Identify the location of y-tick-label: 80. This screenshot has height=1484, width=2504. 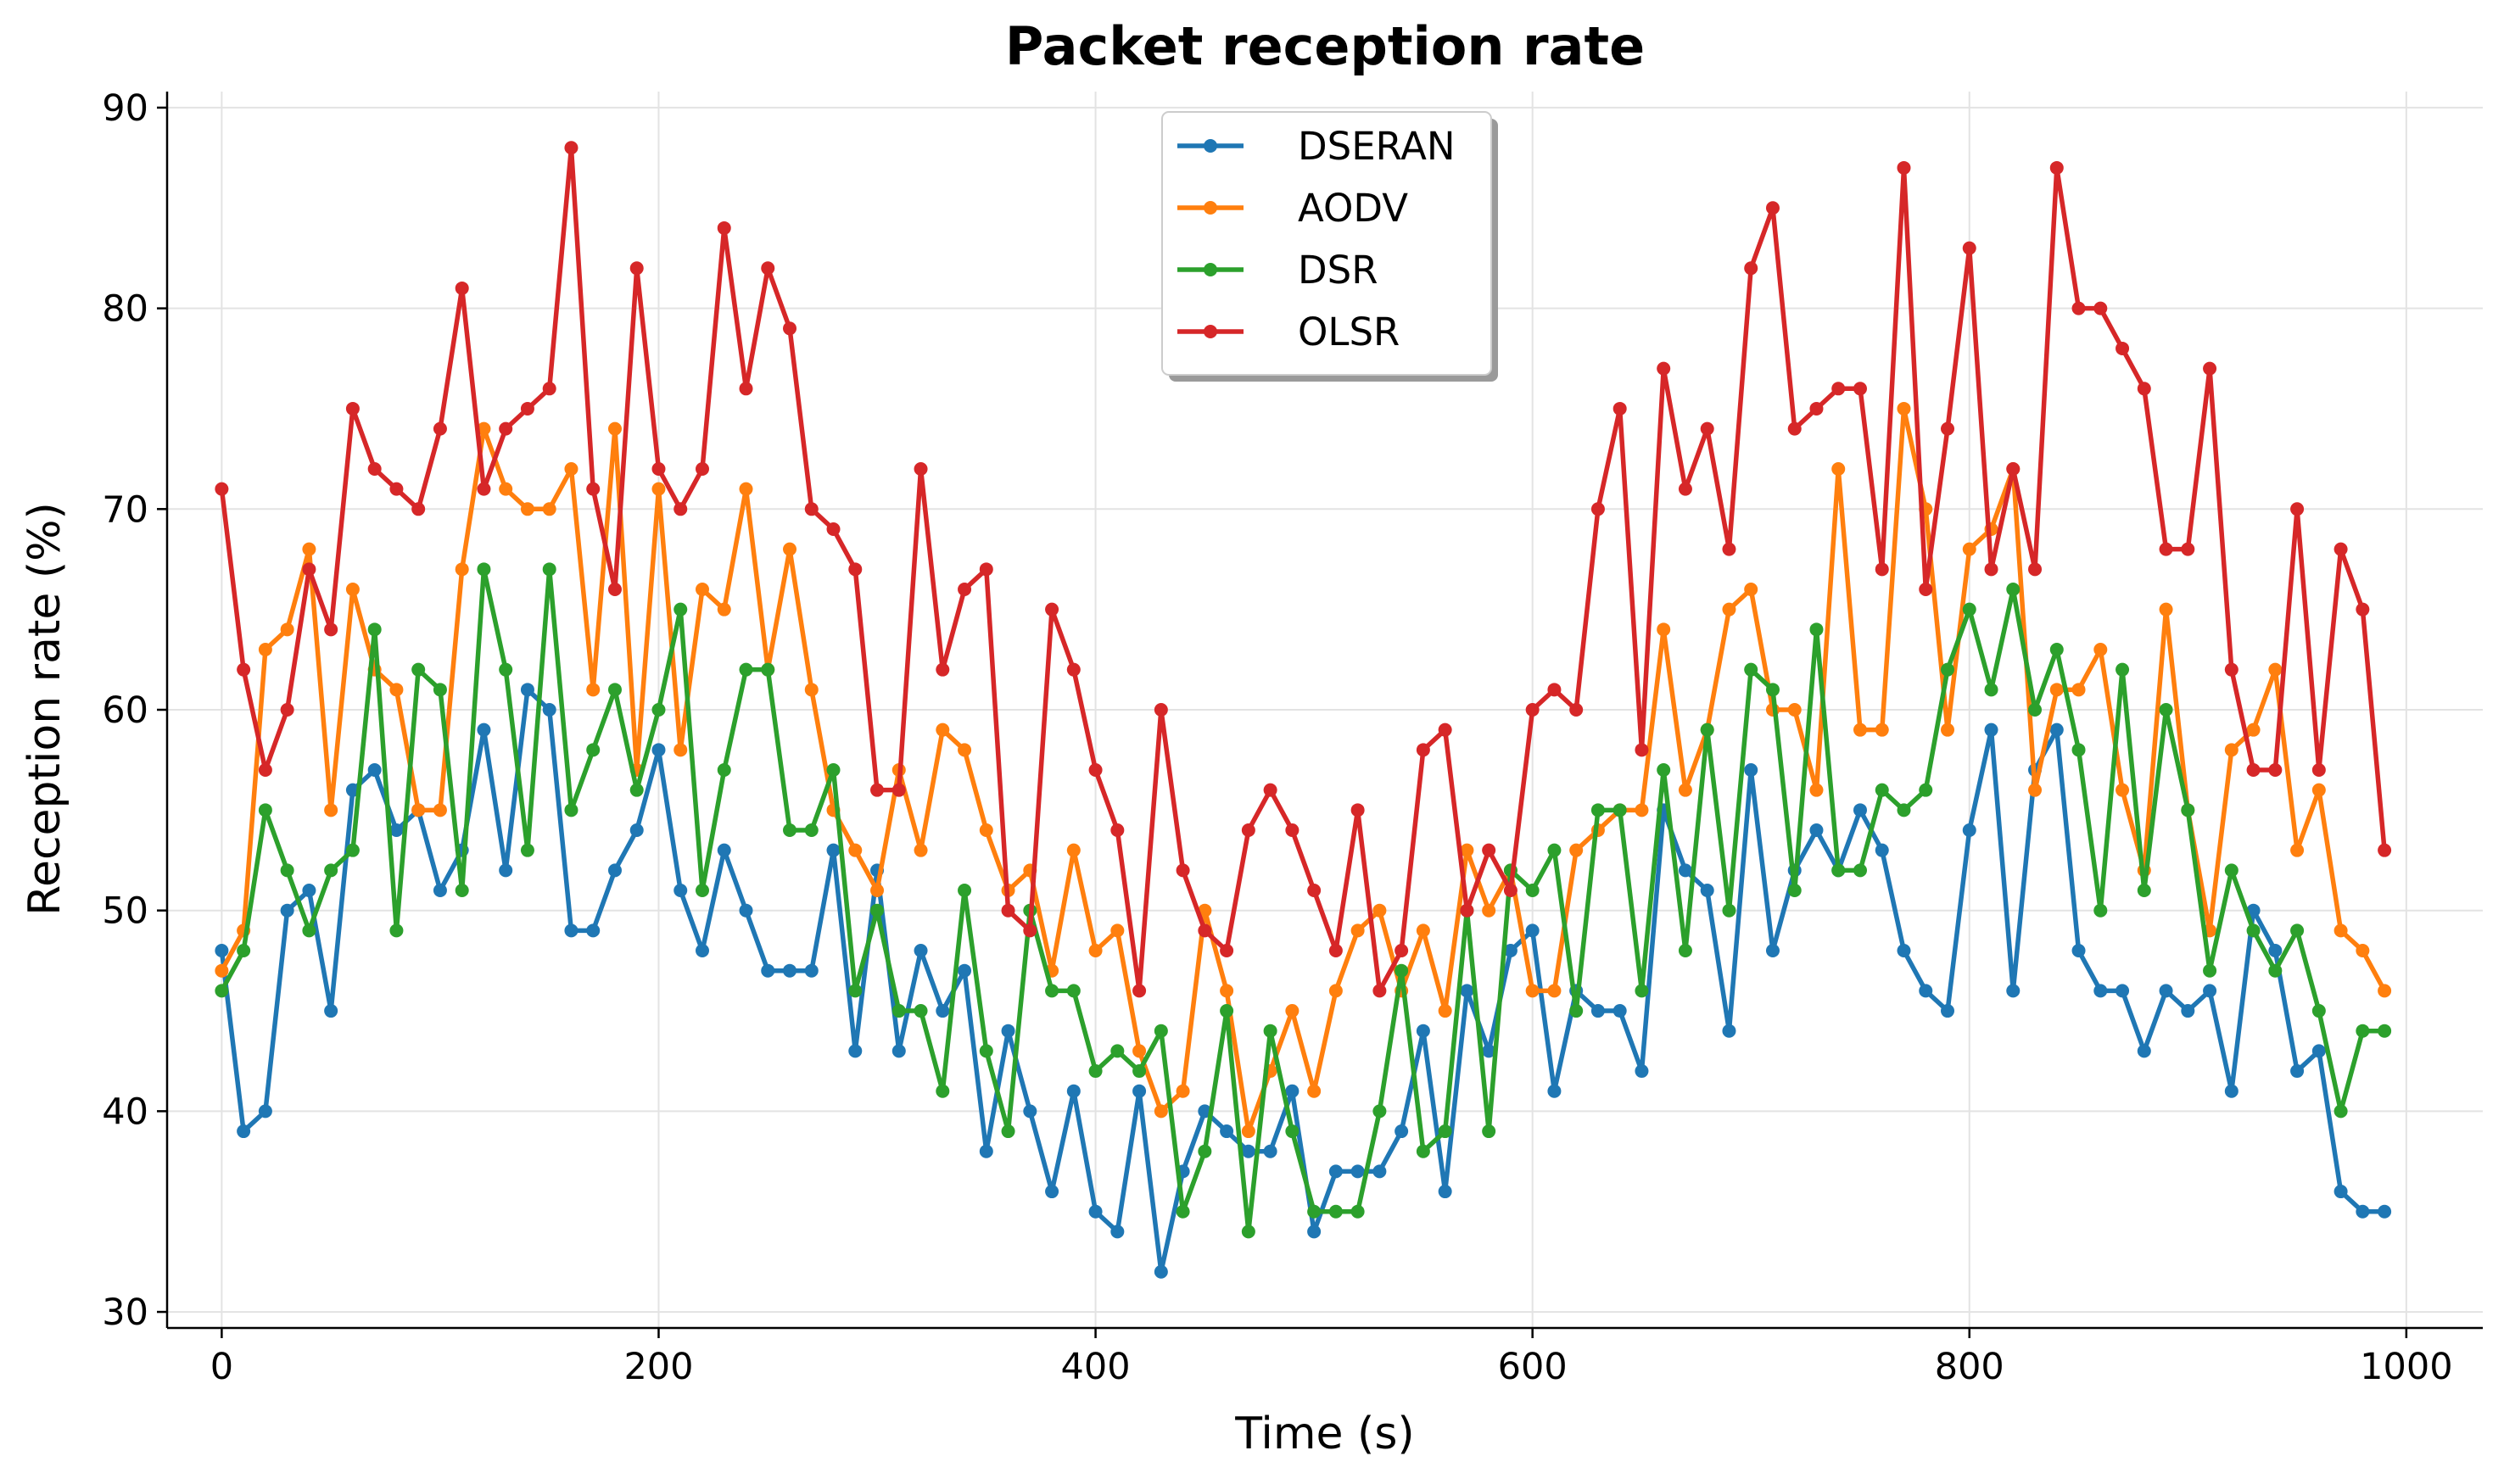
(125, 309).